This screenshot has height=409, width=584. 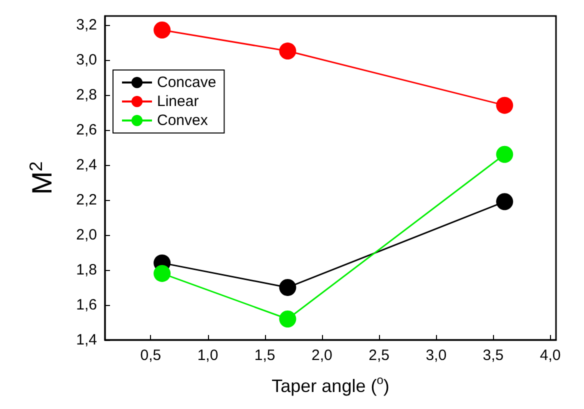 I want to click on legend-label: Convex, so click(x=182, y=120).